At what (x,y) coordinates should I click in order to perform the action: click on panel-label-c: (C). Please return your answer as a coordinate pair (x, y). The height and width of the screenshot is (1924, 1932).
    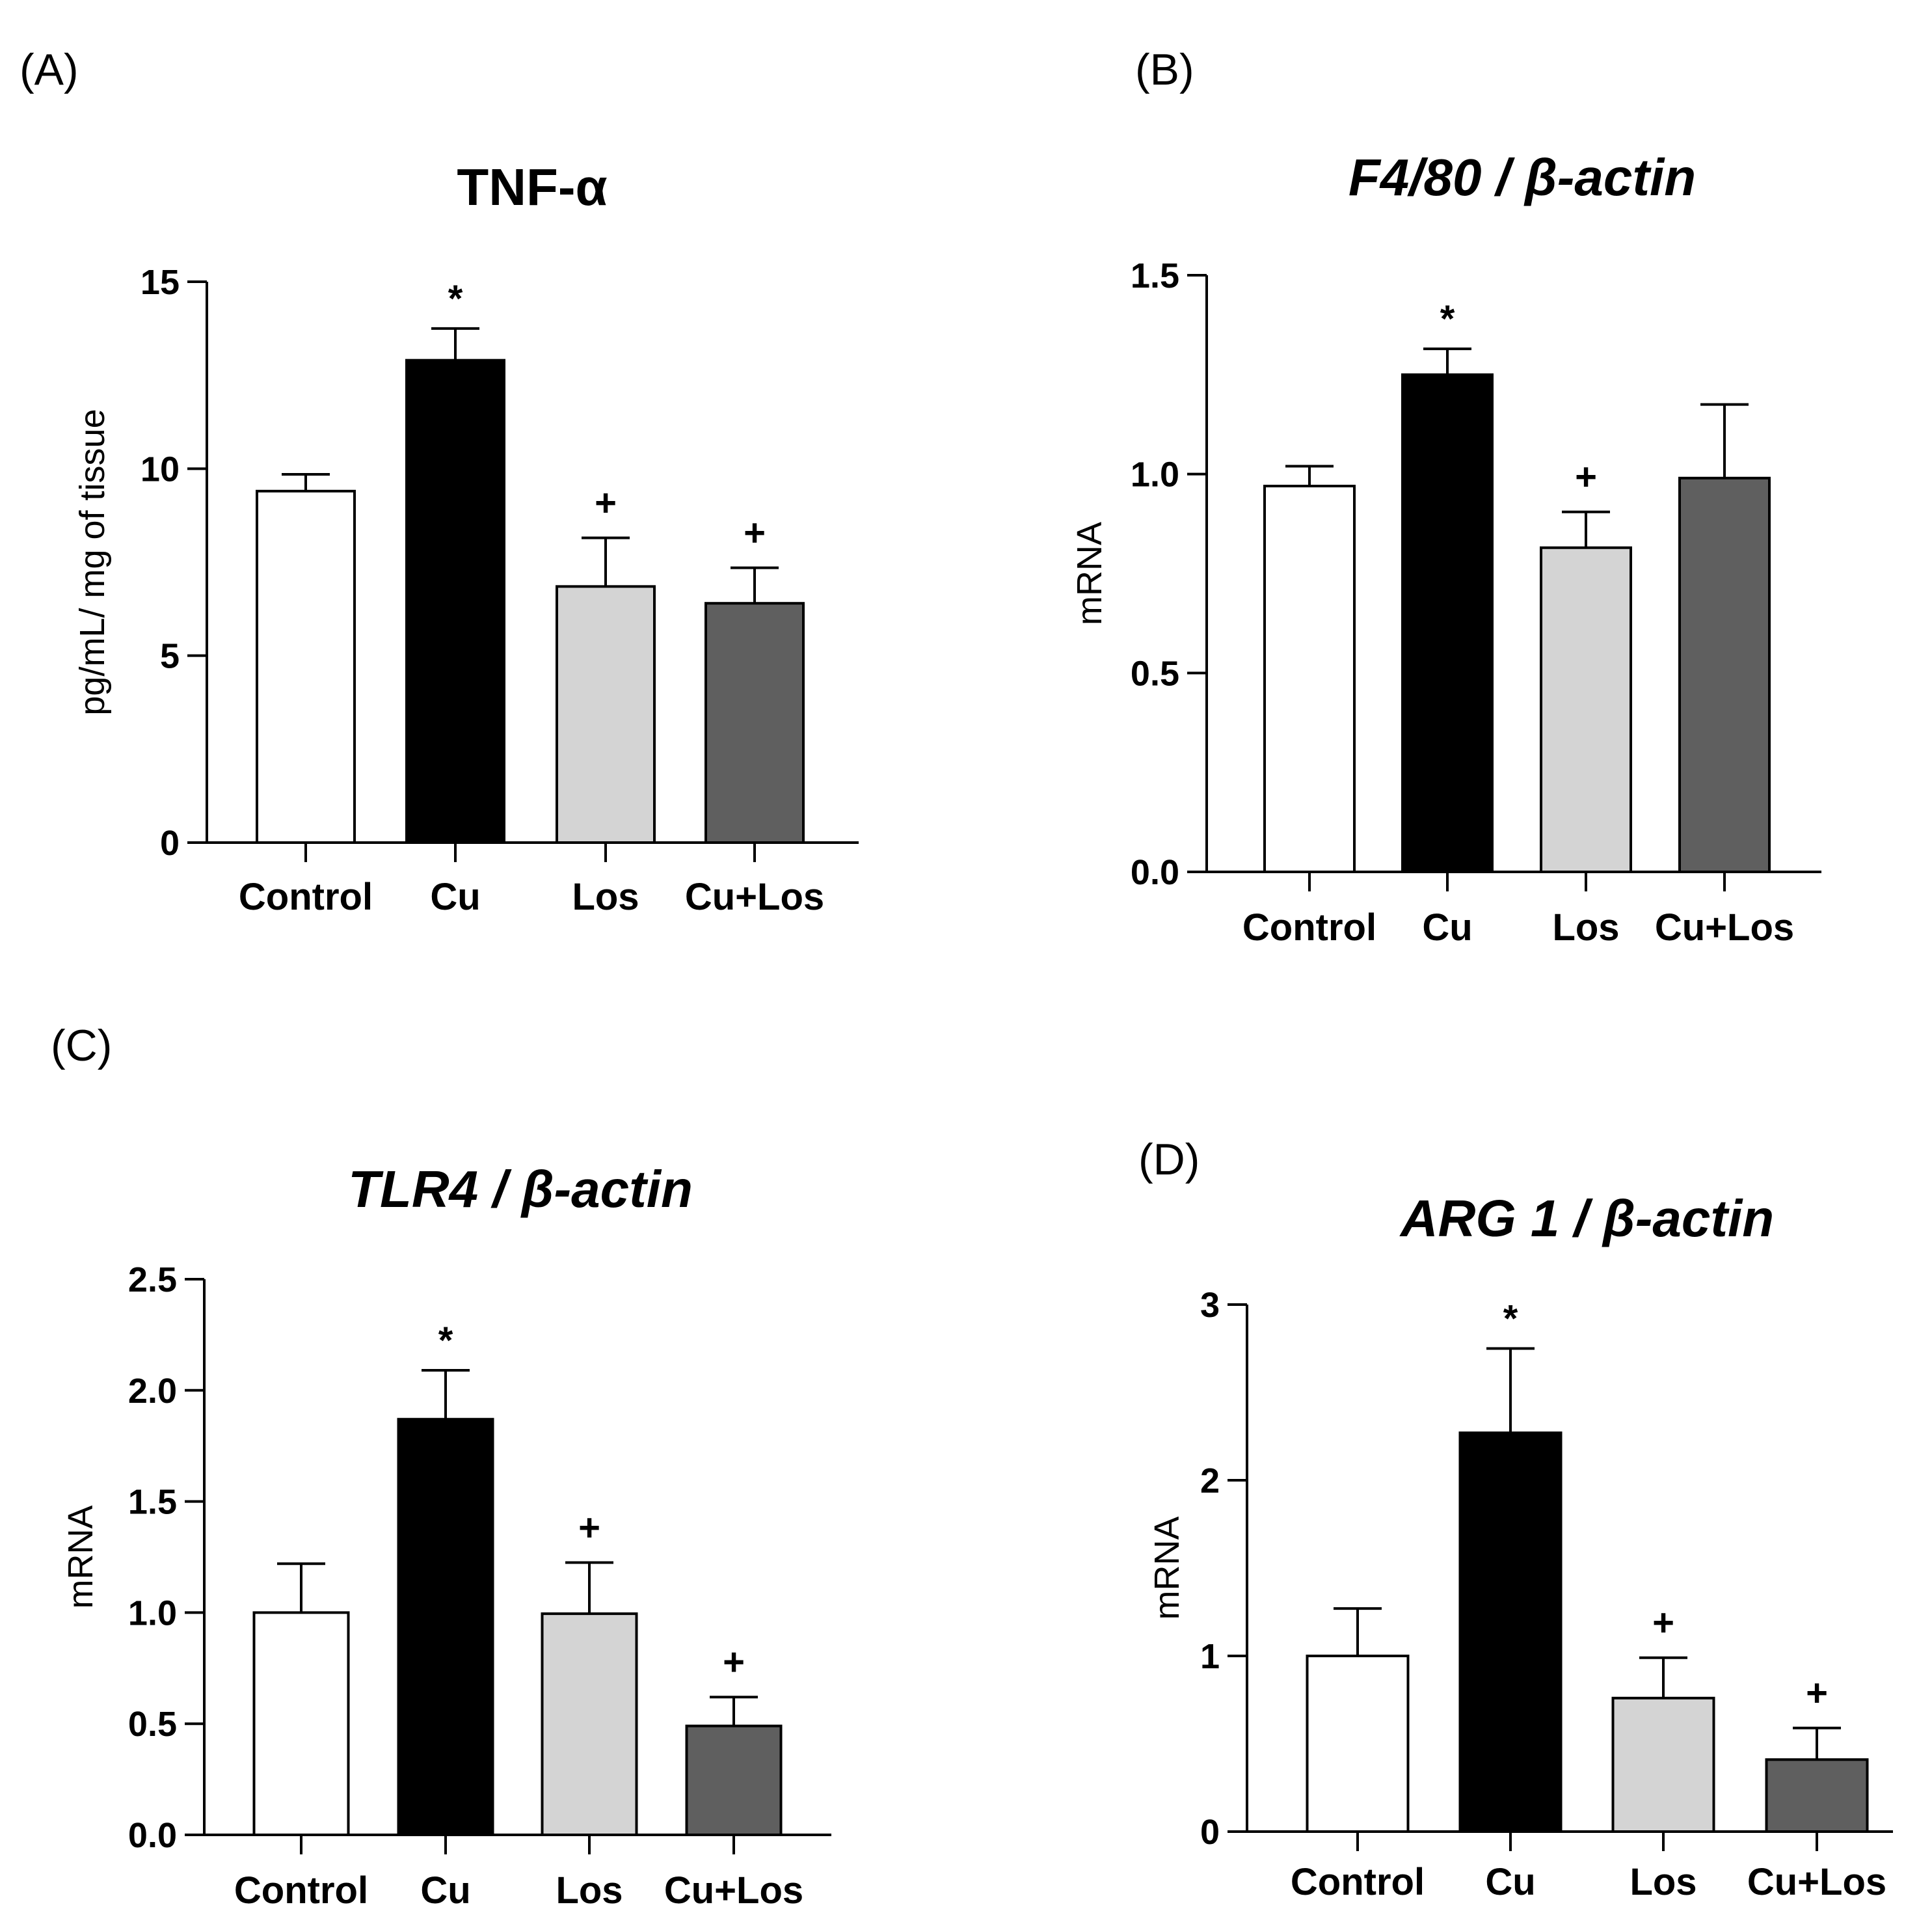
    Looking at the image, I should click on (81, 1045).